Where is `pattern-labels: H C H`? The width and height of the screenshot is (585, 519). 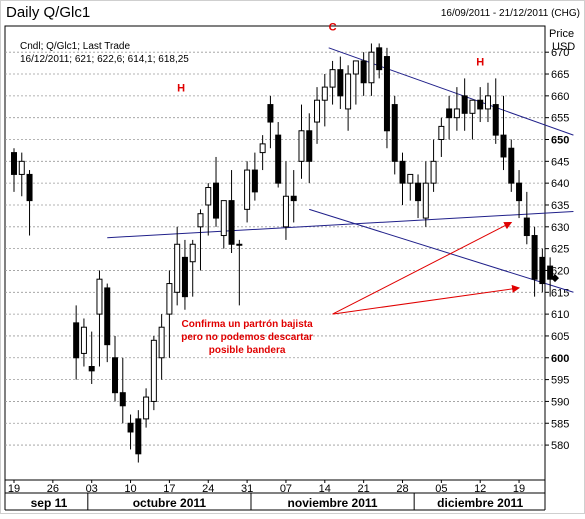
pattern-labels: H C H is located at coordinates (330, 57).